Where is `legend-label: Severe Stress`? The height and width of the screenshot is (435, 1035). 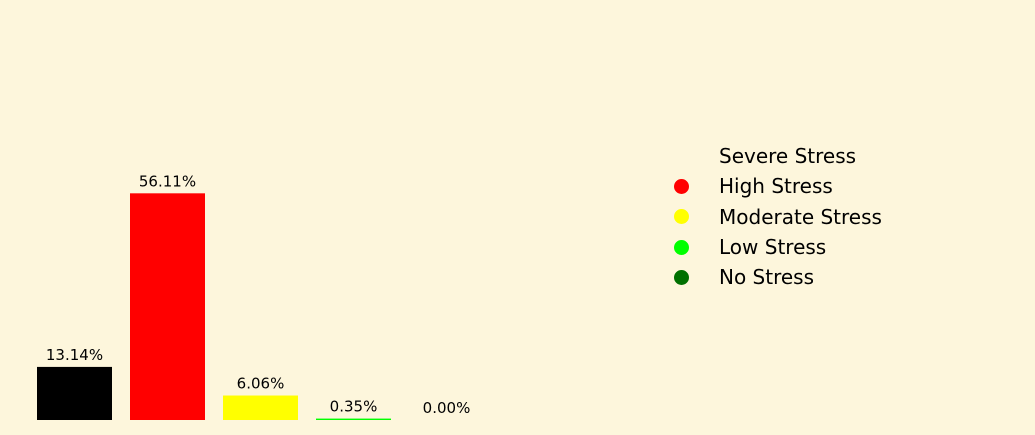 legend-label: Severe Stress is located at coordinates (788, 156).